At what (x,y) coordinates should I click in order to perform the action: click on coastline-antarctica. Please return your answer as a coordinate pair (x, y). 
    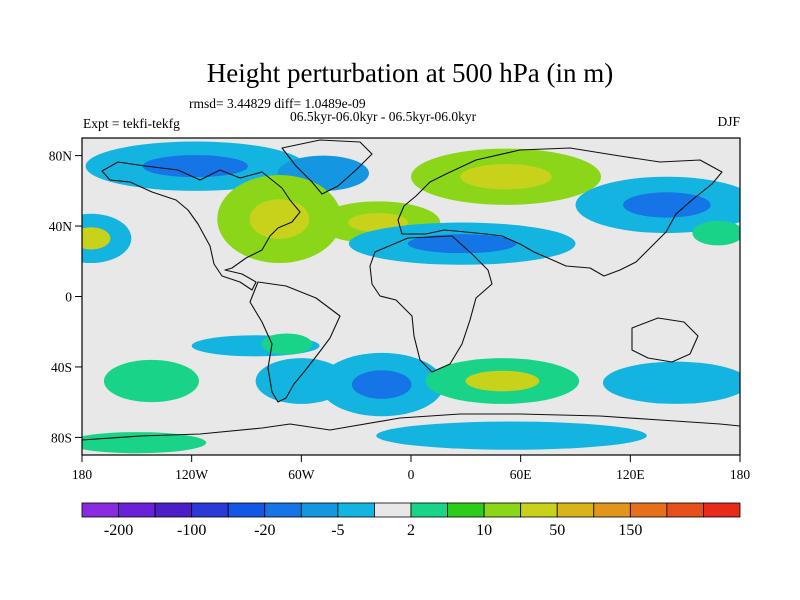
    Looking at the image, I should click on (411, 427).